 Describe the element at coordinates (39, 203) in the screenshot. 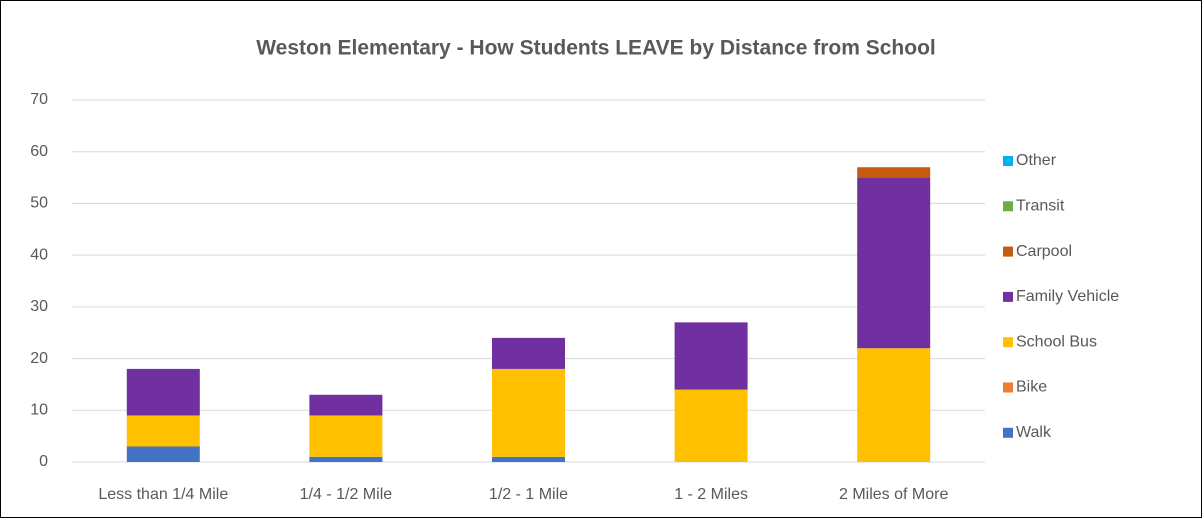

I see `y-tick-label: 50` at that location.